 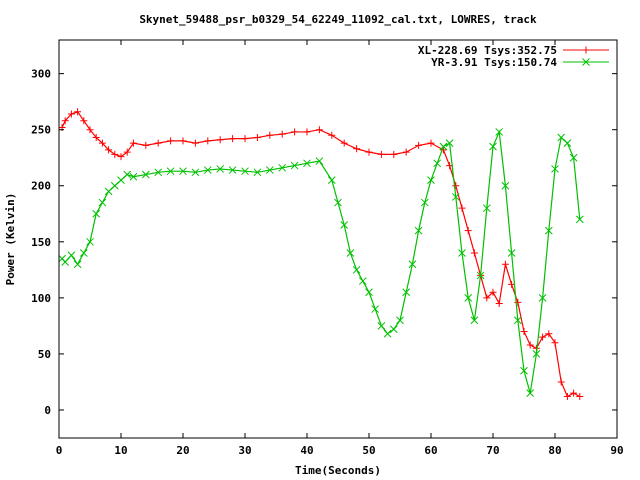 What do you see at coordinates (368, 450) in the screenshot?
I see `x-tick-label: 50` at bounding box center [368, 450].